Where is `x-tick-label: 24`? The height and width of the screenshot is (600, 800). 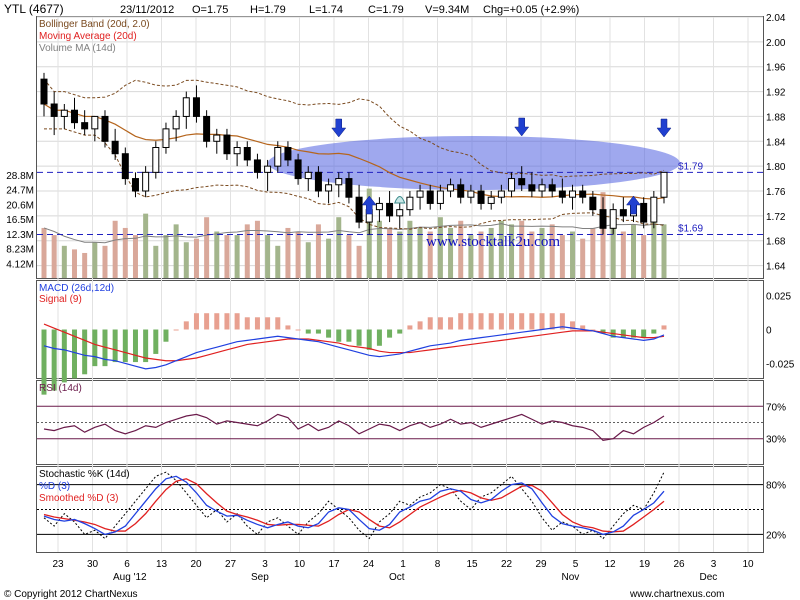
x-tick-label: 24 is located at coordinates (369, 564).